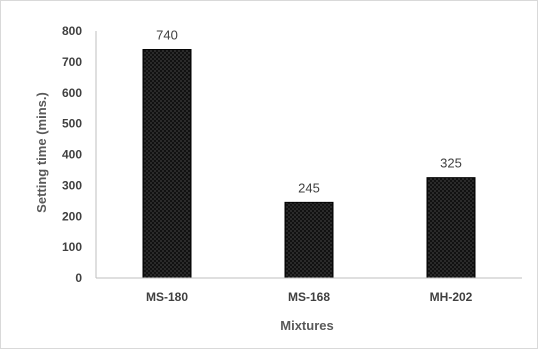  Describe the element at coordinates (78, 278) in the screenshot. I see `y-tick-label: 0` at that location.